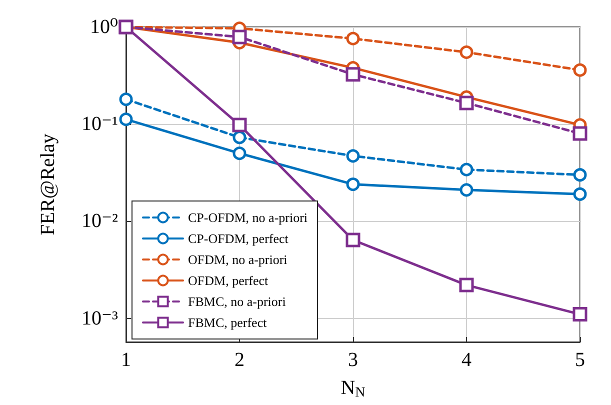 This screenshot has height=405, width=611. Describe the element at coordinates (353, 360) in the screenshot. I see `x-tick-label: 3` at that location.